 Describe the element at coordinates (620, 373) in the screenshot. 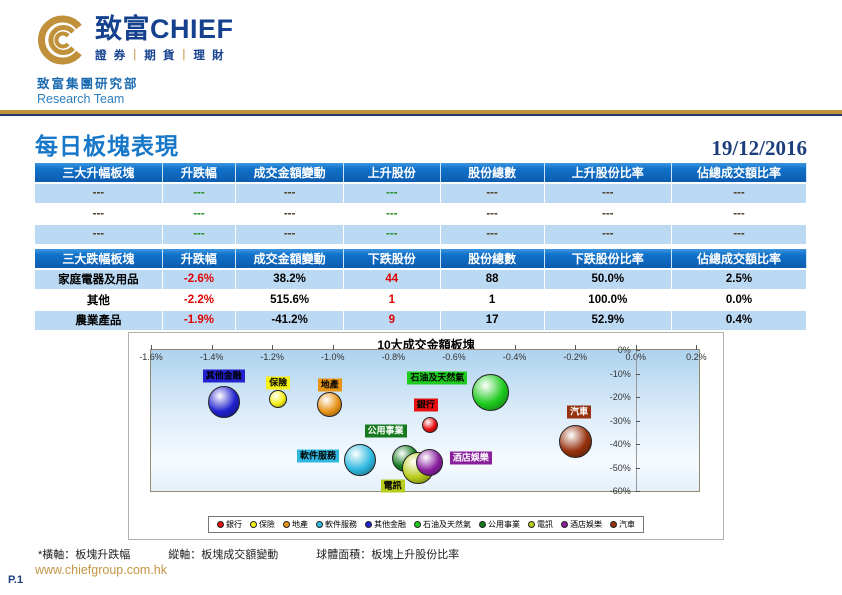

I see `y-tick-label: -10%` at that location.